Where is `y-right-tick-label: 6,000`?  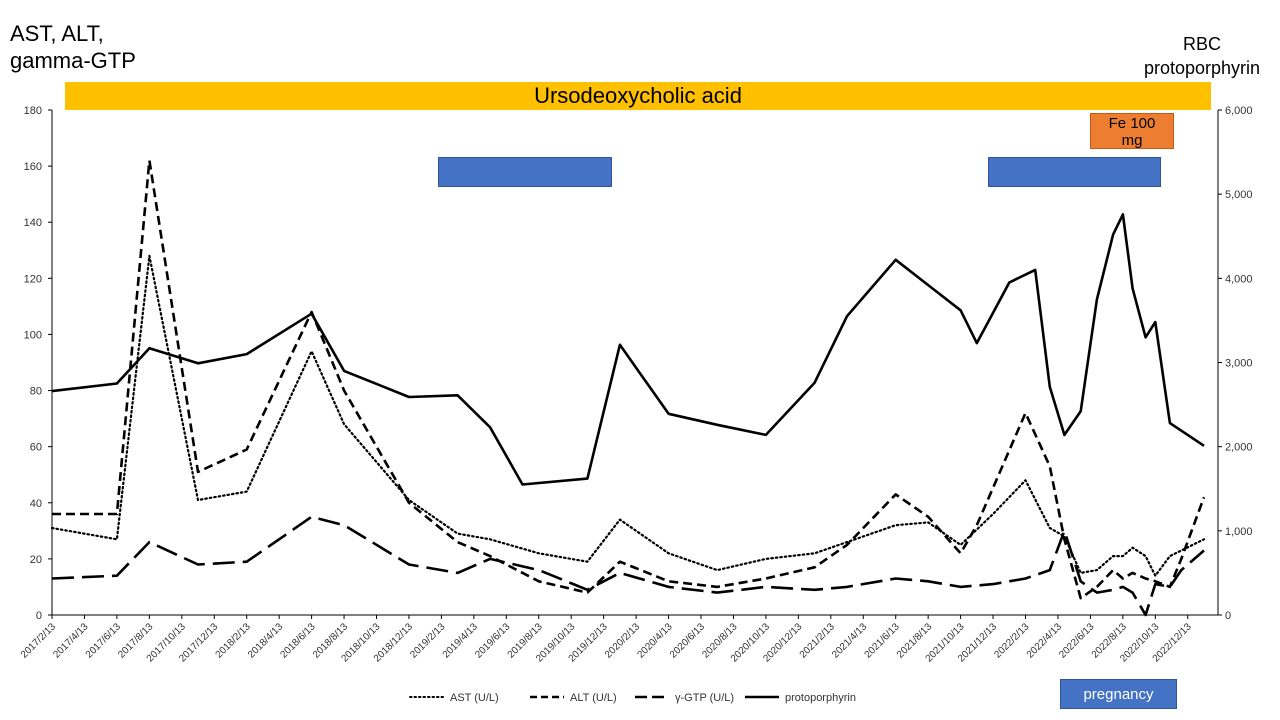
y-right-tick-label: 6,000 is located at coordinates (1239, 111).